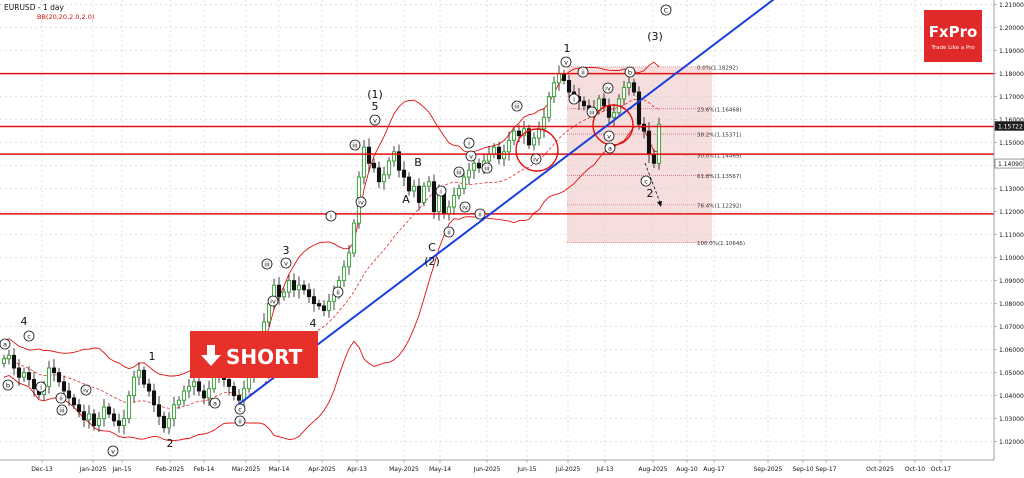  What do you see at coordinates (1011, 189) in the screenshot?
I see `price-axis-label: 1.13000` at bounding box center [1011, 189].